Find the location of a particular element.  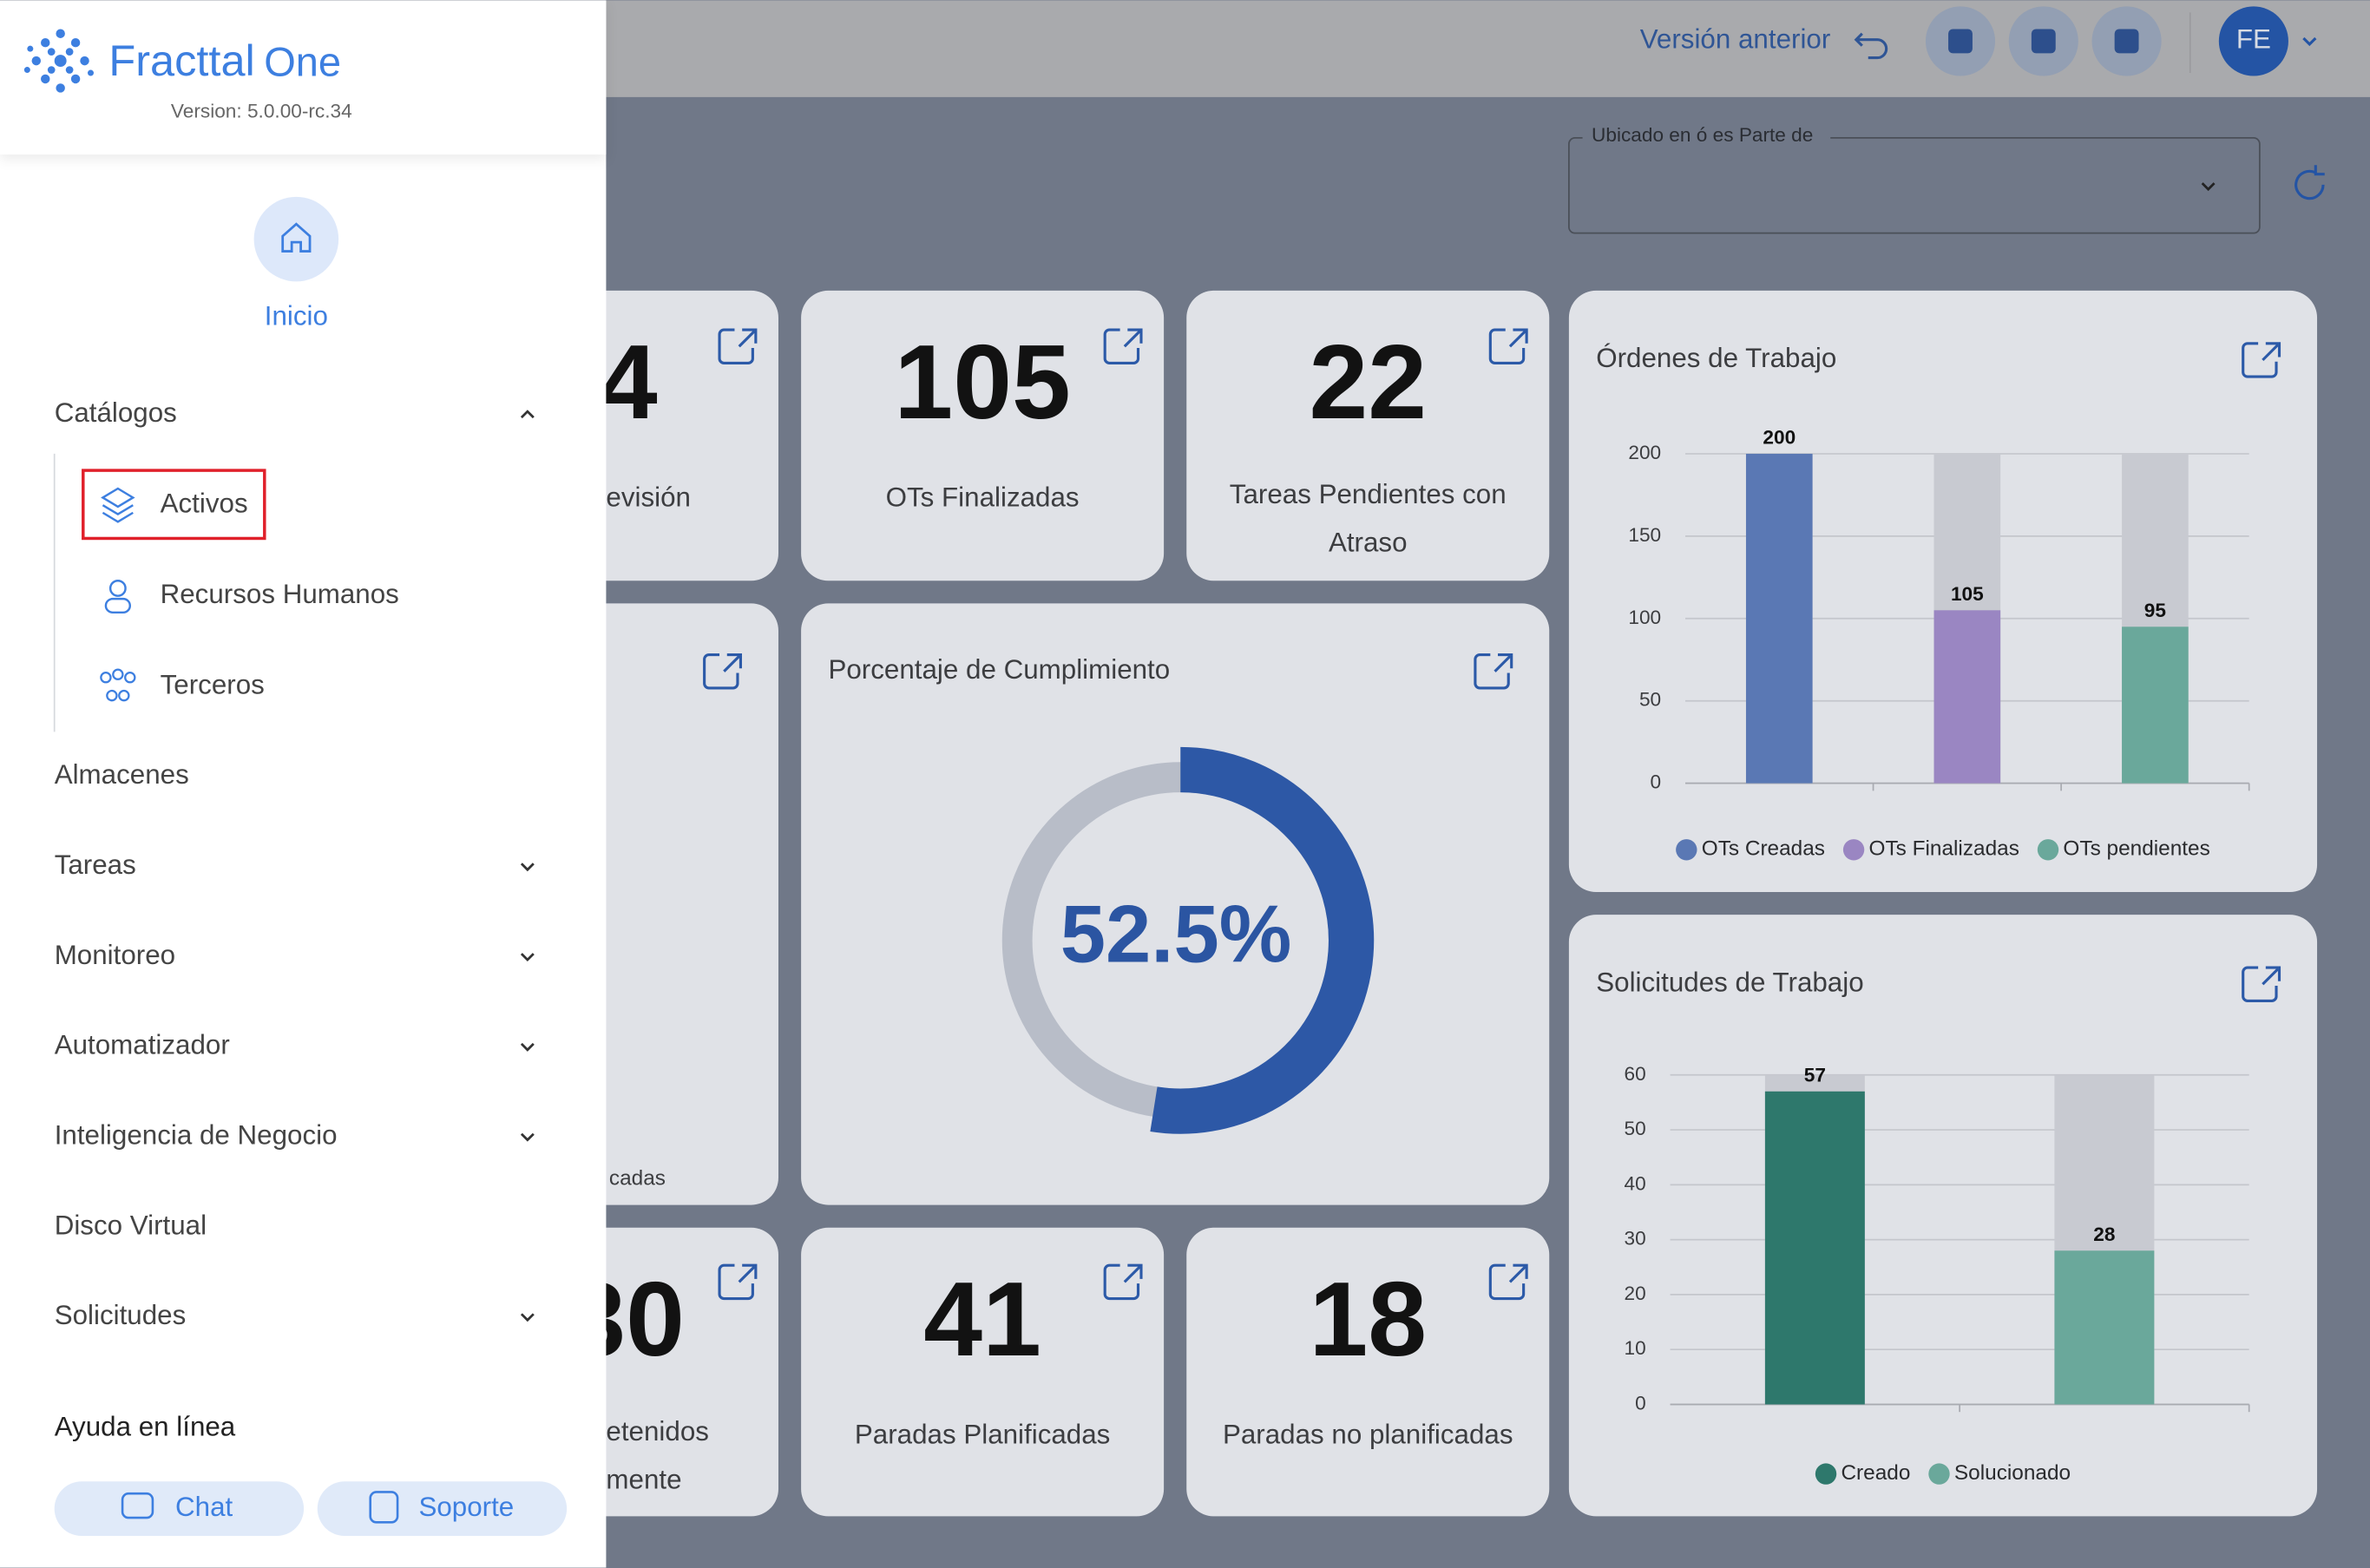

kpi-label: evisión is located at coordinates (648, 497).